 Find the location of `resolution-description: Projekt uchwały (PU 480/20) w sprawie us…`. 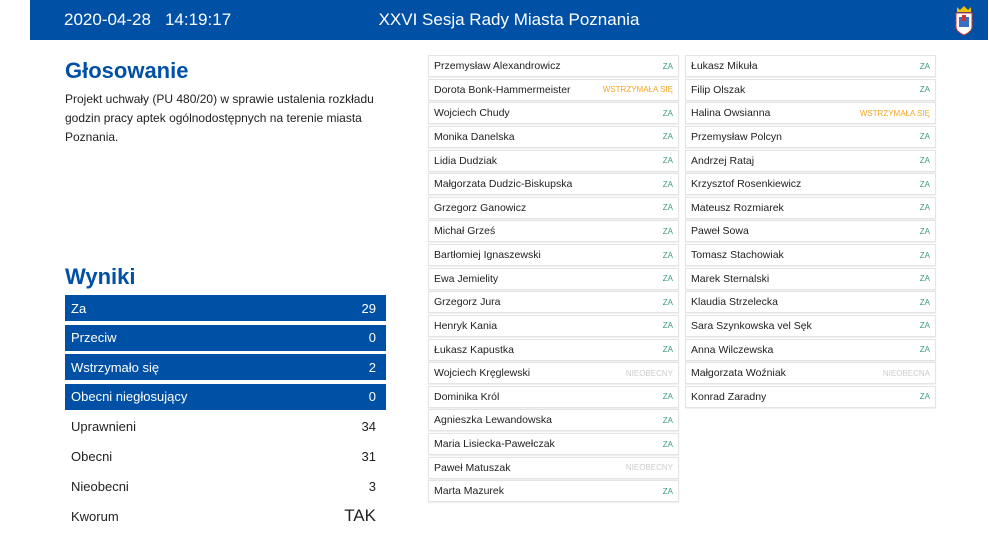

resolution-description: Projekt uchwały (PU 480/20) w sprawie us… is located at coordinates (219, 118).